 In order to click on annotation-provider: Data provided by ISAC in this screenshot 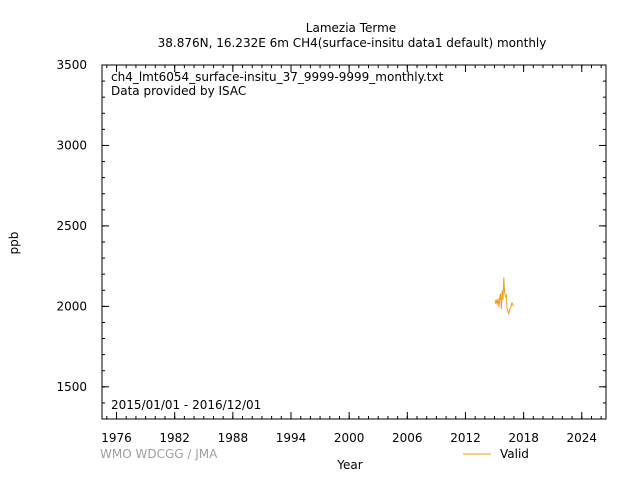, I will do `click(178, 91)`.